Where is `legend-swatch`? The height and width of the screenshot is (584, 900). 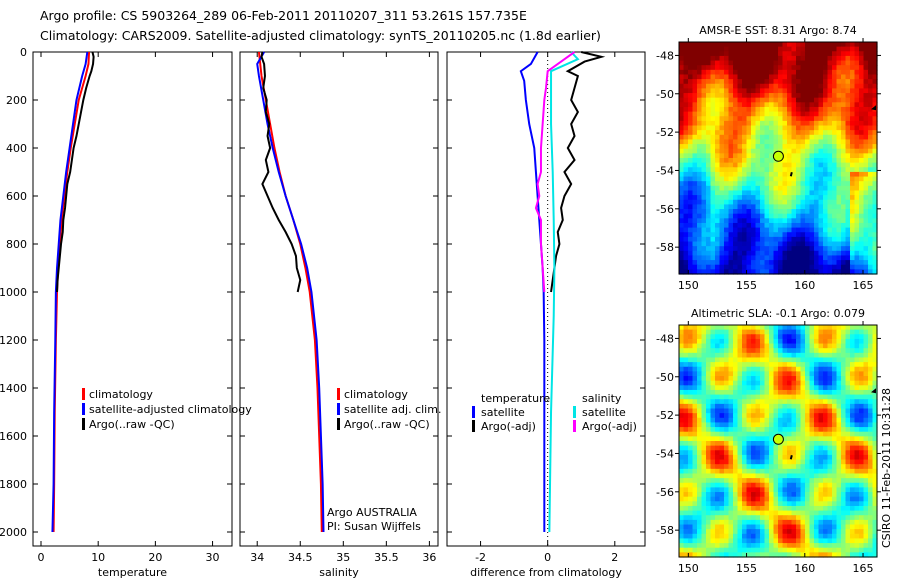 legend-swatch is located at coordinates (574, 426).